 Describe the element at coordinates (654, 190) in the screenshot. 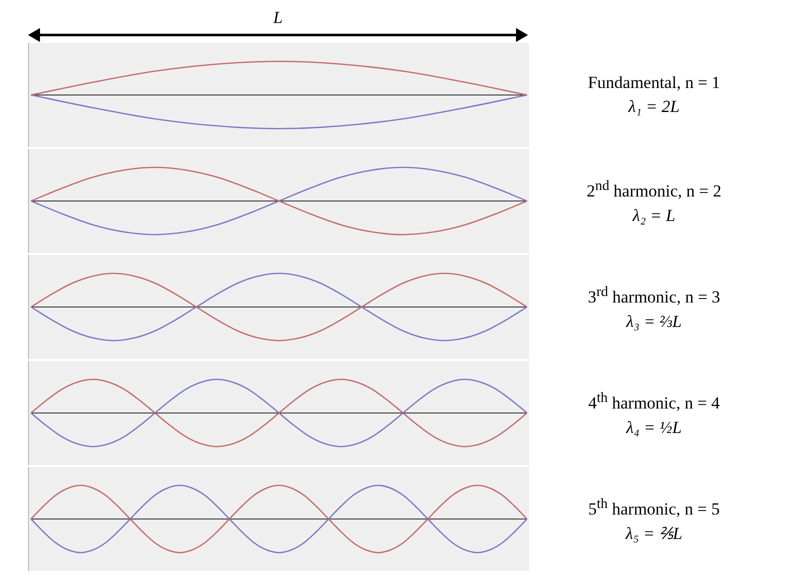

I see `text: 2$^{nd}$ harmonic, n = 2` at that location.